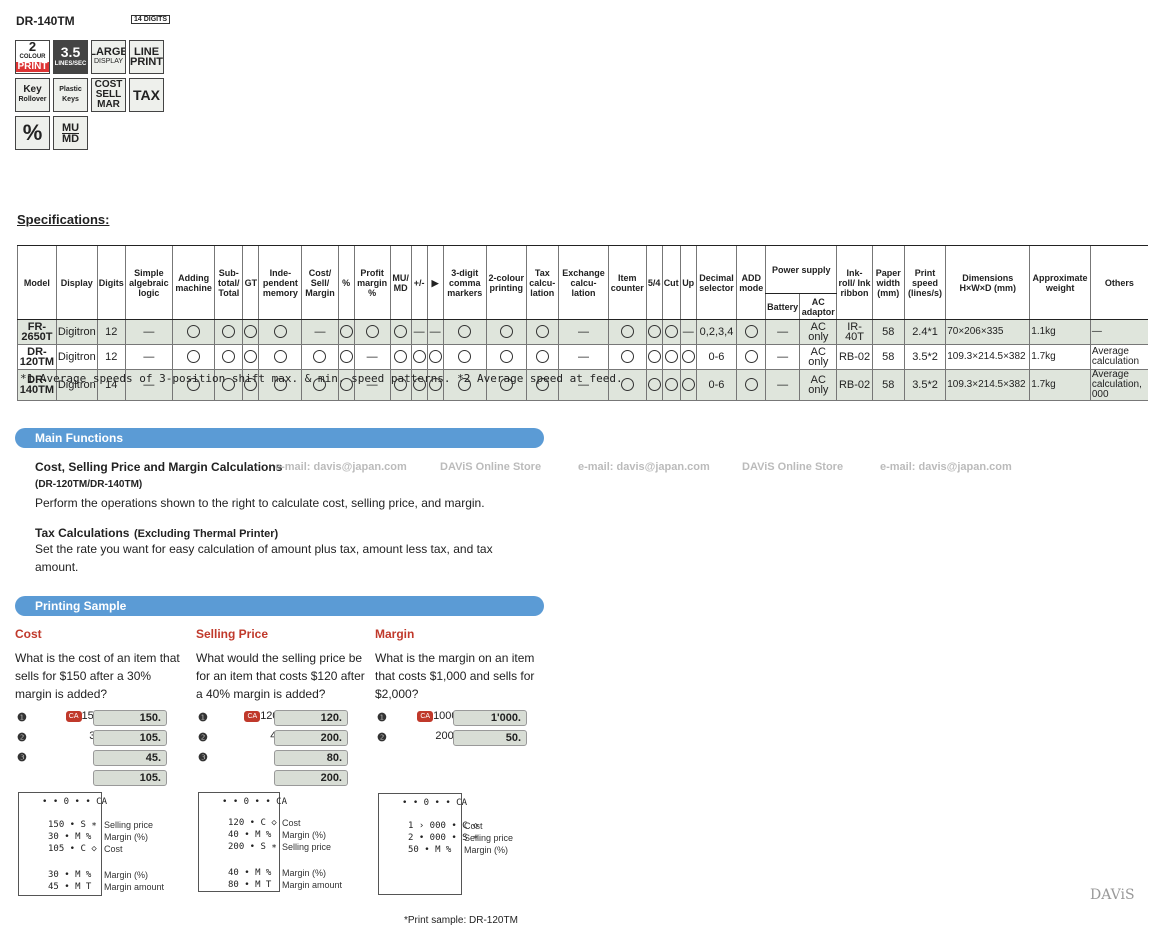 This screenshot has height=935, width=1159. What do you see at coordinates (63, 219) in the screenshot?
I see `specifications-heading: Specifications:` at bounding box center [63, 219].